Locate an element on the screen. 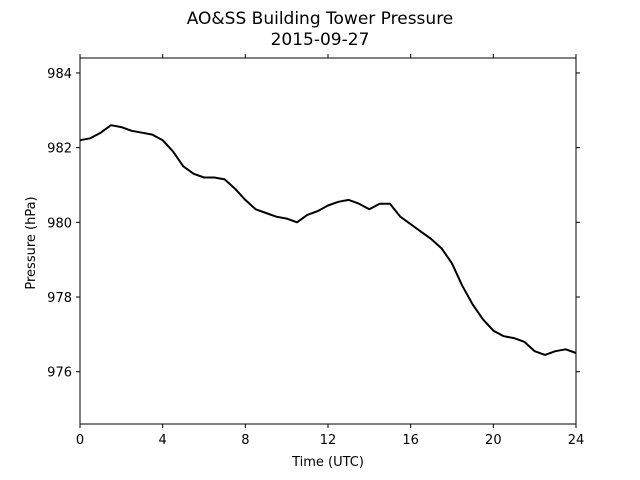  chart-title: AO&SS Building Tower Pressure is located at coordinates (320, 19).